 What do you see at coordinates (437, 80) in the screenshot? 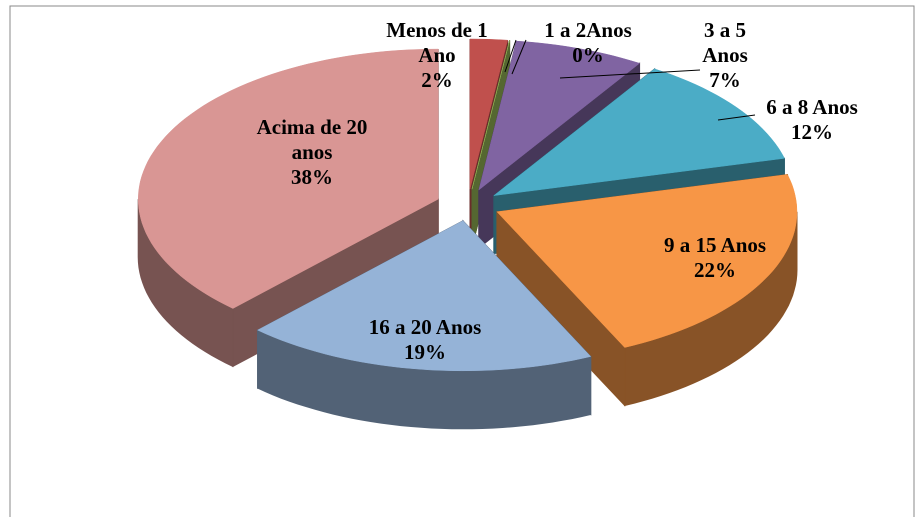
I see `value-label: 2%` at bounding box center [437, 80].